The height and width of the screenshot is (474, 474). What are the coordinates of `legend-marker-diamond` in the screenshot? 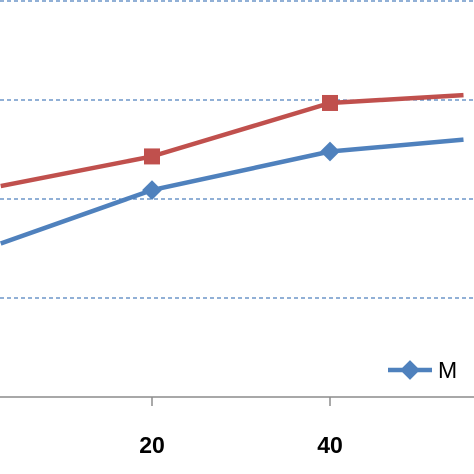 It's located at (410, 370).